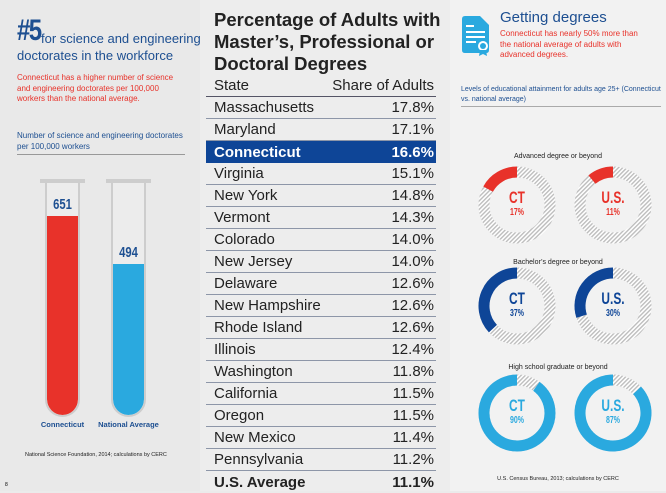  Describe the element at coordinates (413, 437) in the screenshot. I see `share-value: 11.4%` at that location.